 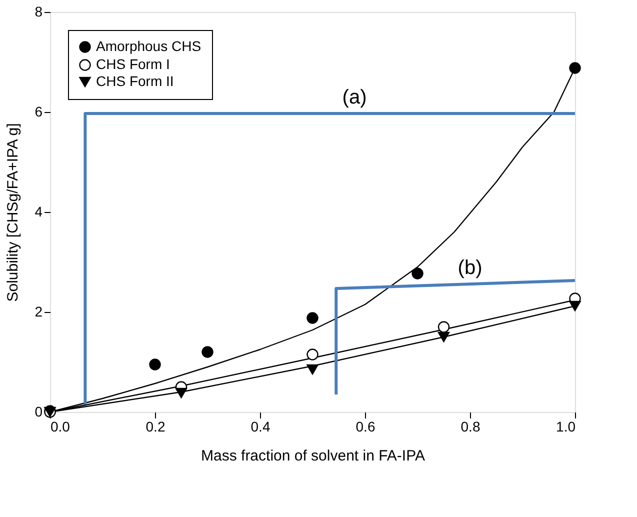 I want to click on y-tick-label: 4, so click(x=38, y=212).